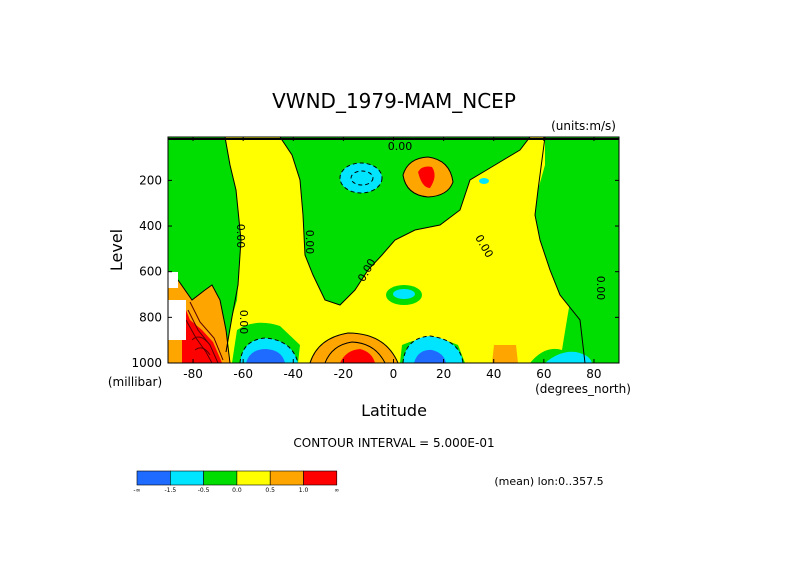 The width and height of the screenshot is (789, 563). Describe the element at coordinates (237, 490) in the screenshot. I see `colorbar-label: 0.0` at that location.